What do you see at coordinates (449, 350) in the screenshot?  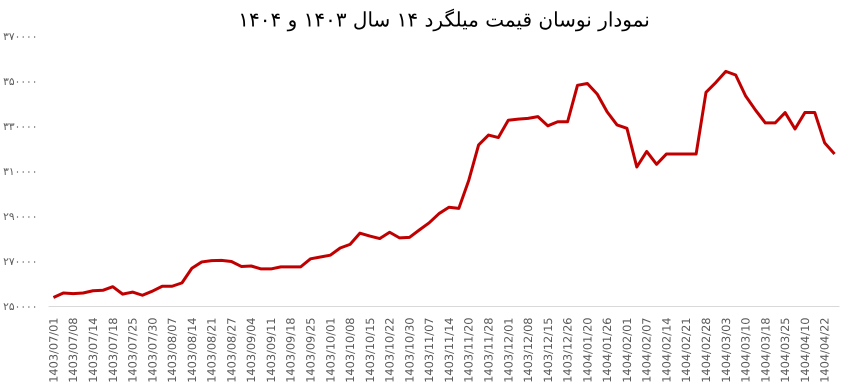 I see `x-tick-label: 1403/11/14` at bounding box center [449, 350].